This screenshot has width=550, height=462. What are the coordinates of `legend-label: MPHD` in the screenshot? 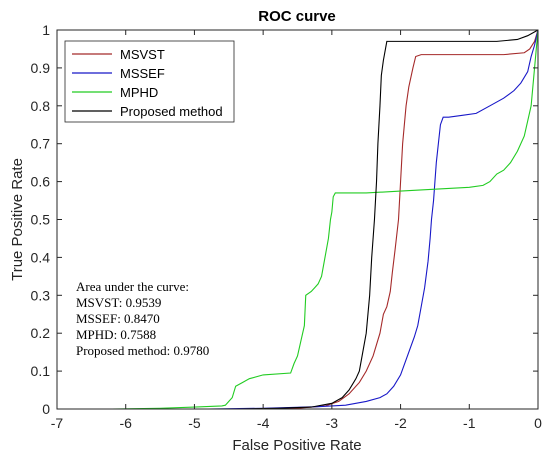 It's located at (139, 92).